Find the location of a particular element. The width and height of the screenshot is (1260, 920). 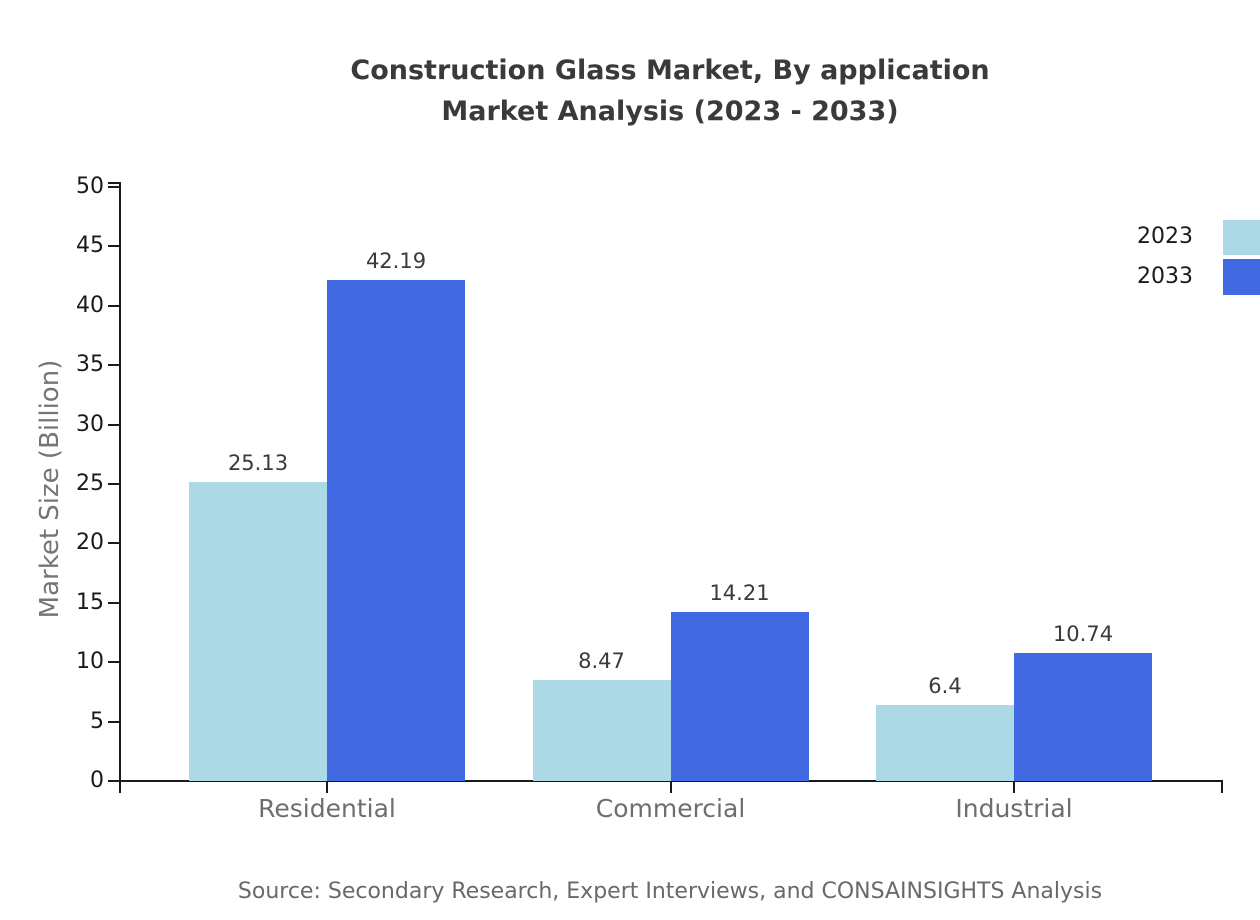

bar-industrial-2023 is located at coordinates (945, 742).